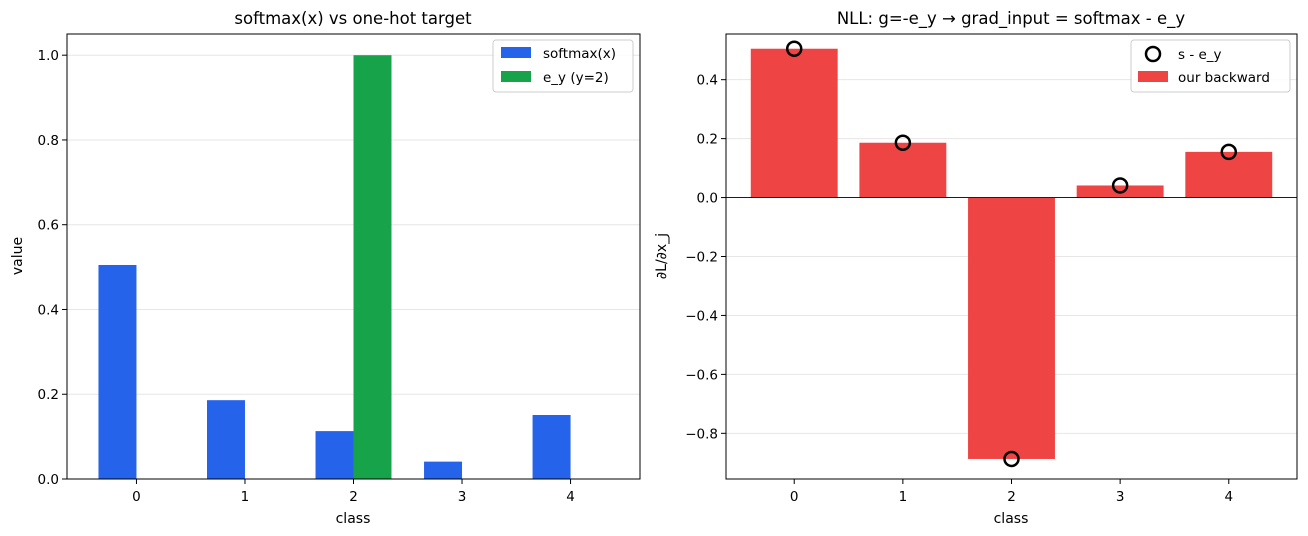 This screenshot has width=1308, height=536. I want to click on legend-box, so click(1210, 66).